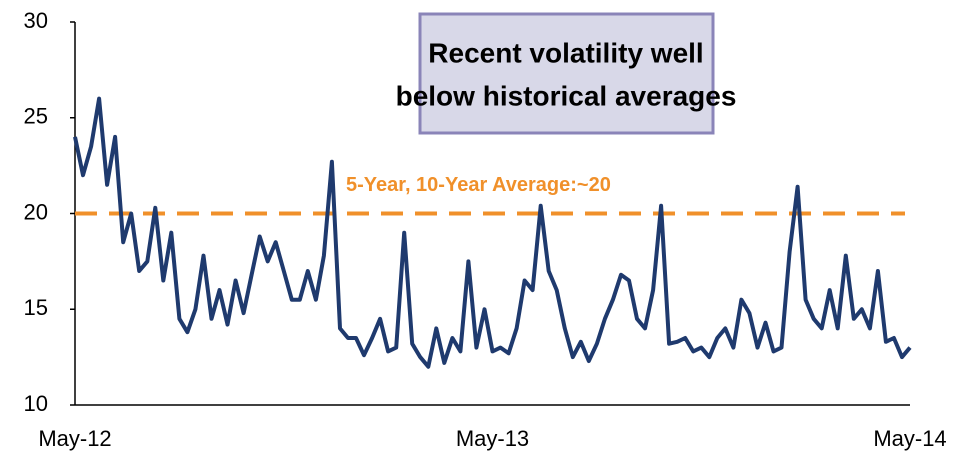 Image resolution: width=964 pixels, height=459 pixels. What do you see at coordinates (478, 185) in the screenshot?
I see `reference-label: 5-Year, 10-Year Average:~20` at bounding box center [478, 185].